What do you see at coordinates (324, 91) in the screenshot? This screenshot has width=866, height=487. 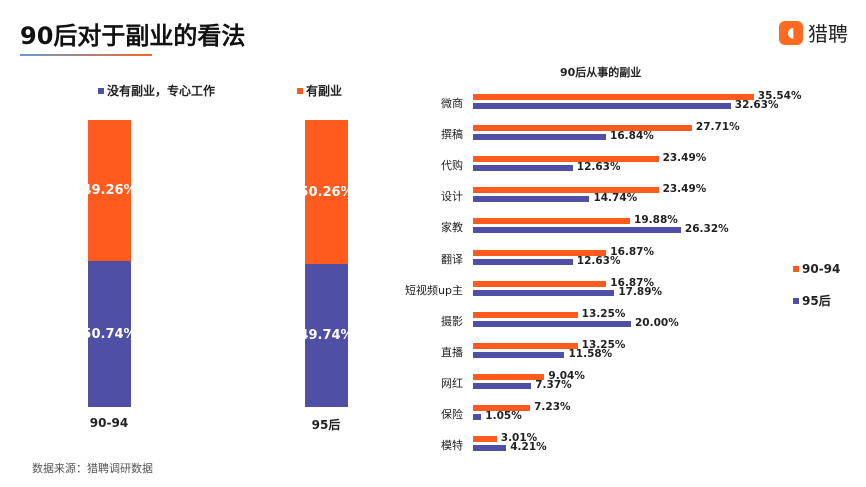 I see `legend-label: 有副业` at bounding box center [324, 91].